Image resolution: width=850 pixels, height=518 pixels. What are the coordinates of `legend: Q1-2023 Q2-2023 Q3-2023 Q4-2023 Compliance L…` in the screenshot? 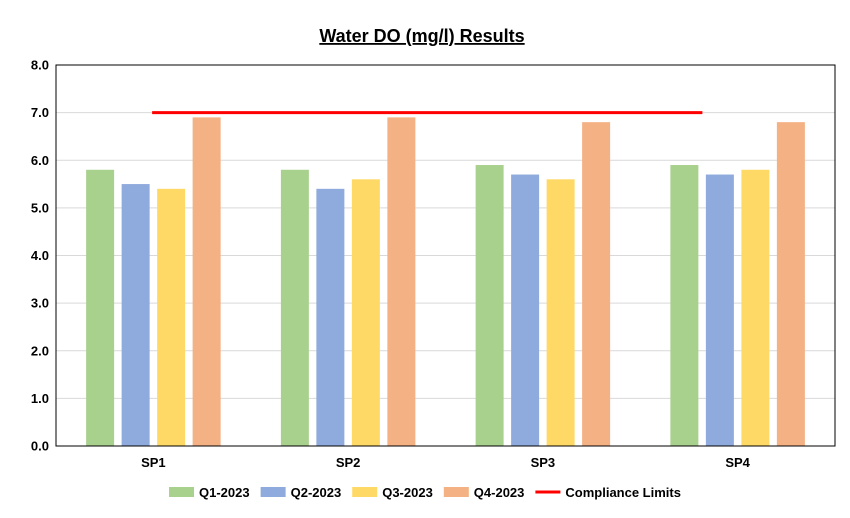 It's located at (425, 492).